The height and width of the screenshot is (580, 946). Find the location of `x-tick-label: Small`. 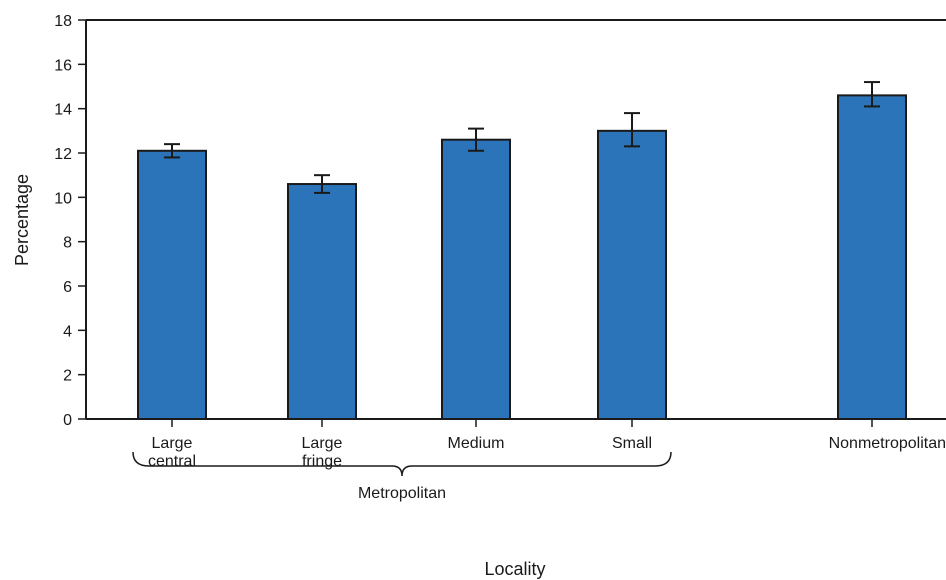

x-tick-label: Small is located at coordinates (632, 443).